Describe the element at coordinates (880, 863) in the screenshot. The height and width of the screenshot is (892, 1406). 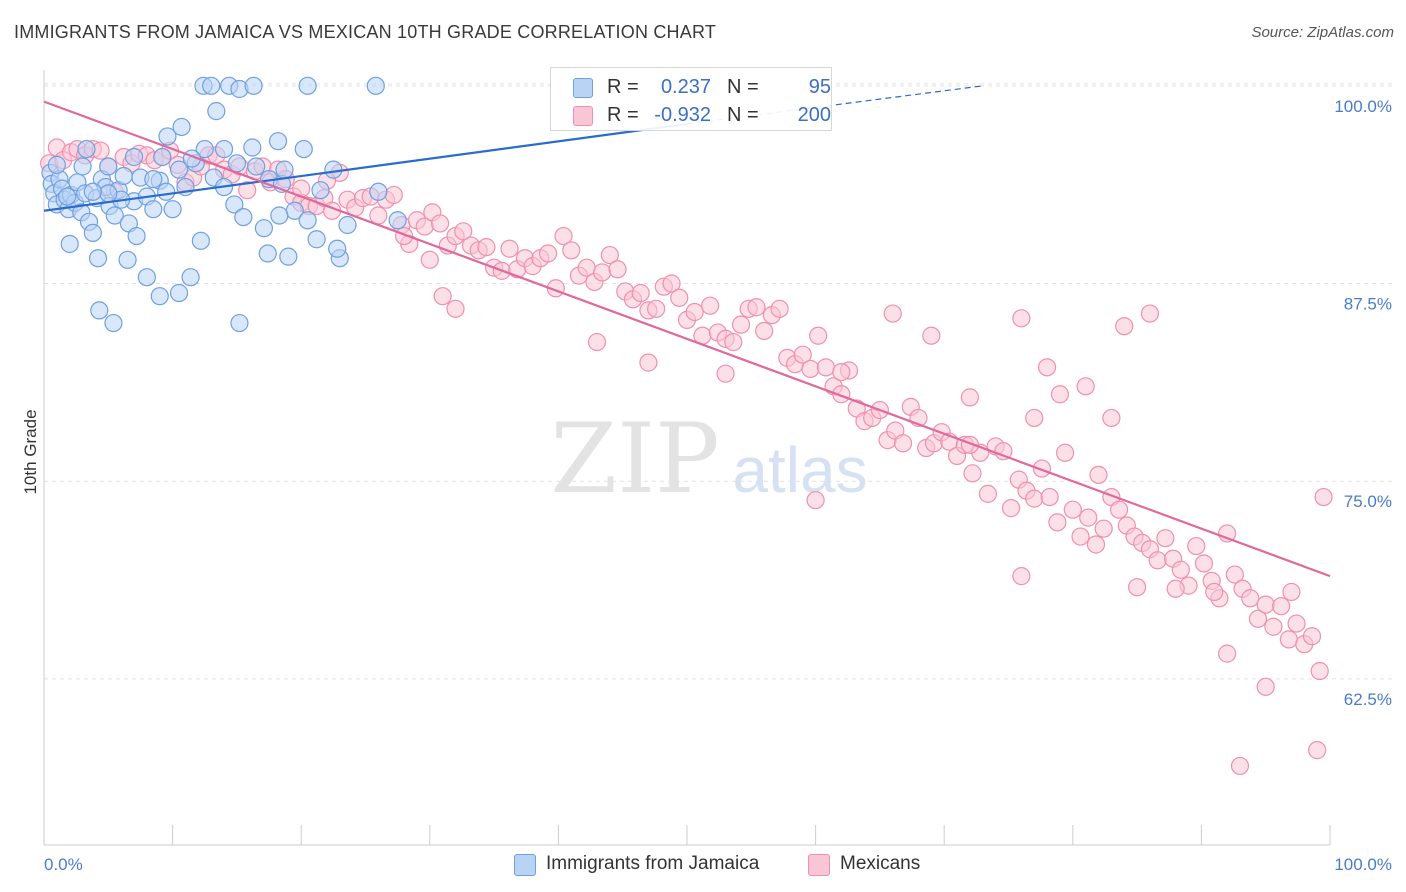
I see `legend-label-mexican: Mexicans` at that location.